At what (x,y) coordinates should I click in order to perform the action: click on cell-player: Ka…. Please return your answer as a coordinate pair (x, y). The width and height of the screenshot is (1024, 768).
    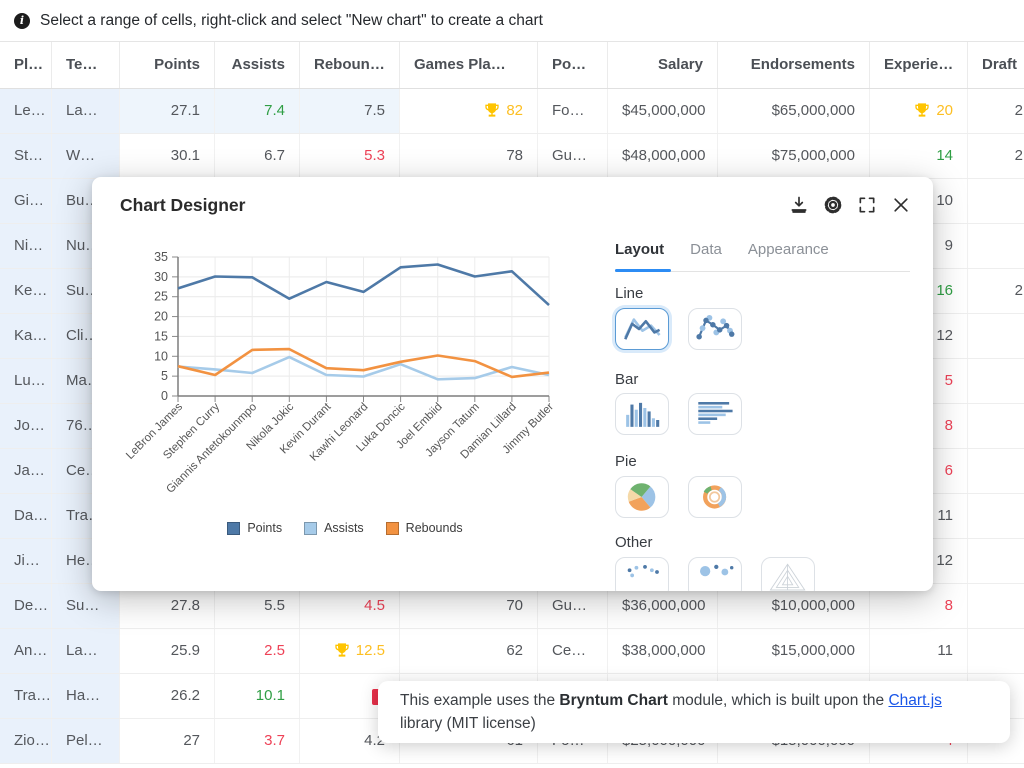
    Looking at the image, I should click on (26, 336).